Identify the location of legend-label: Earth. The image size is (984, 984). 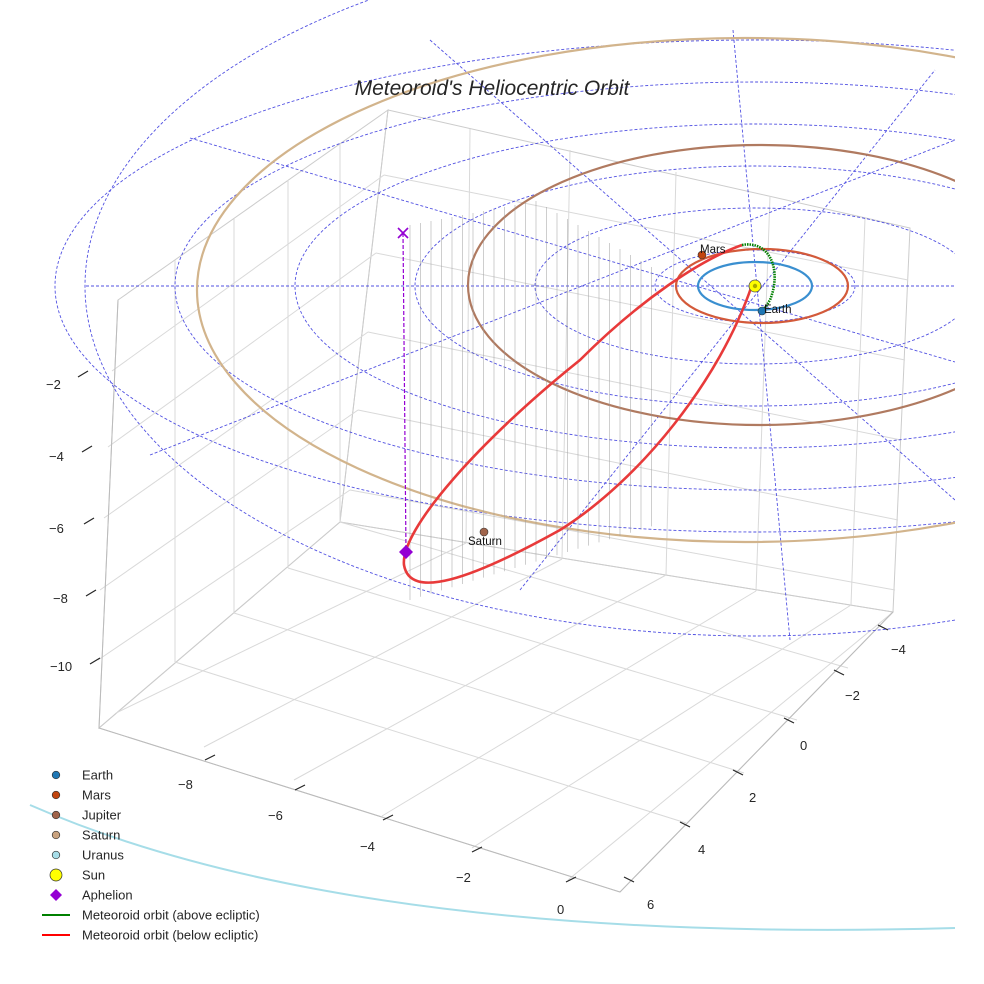
(97, 775).